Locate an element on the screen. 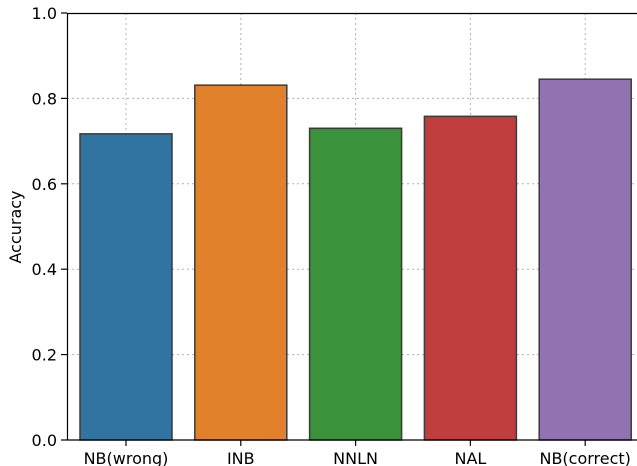 The image size is (637, 466). y-tick-label: 0.6 is located at coordinates (44, 184).